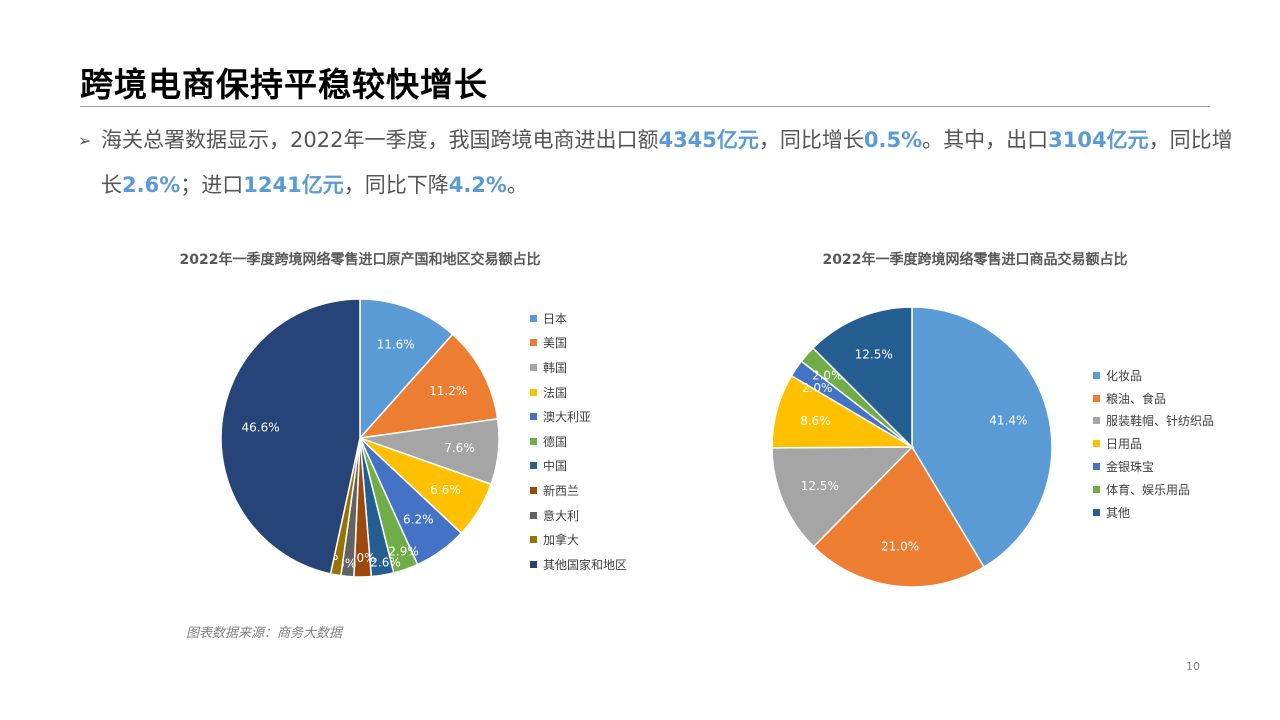  Describe the element at coordinates (1130, 467) in the screenshot. I see `legend-label: 金银珠宝` at that location.